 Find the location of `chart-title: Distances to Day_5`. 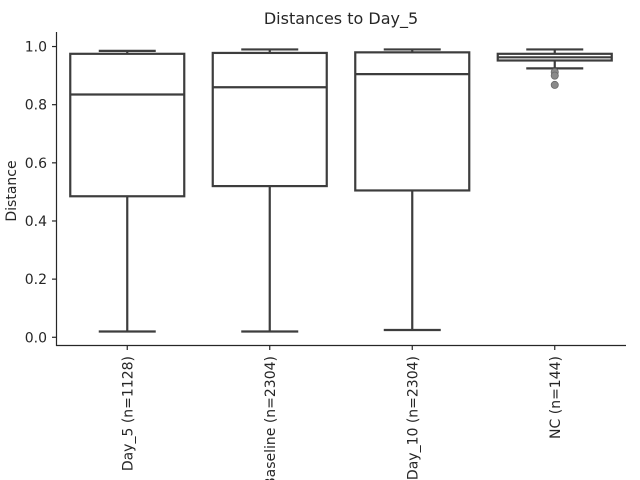

chart-title: Distances to Day_5 is located at coordinates (341, 19).